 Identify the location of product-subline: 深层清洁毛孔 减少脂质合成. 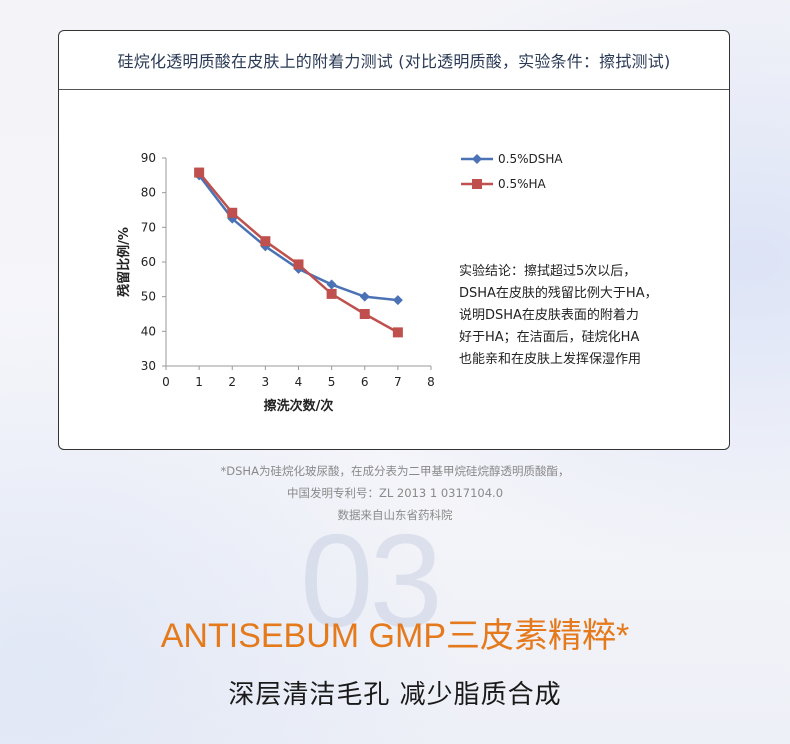
(395, 695).